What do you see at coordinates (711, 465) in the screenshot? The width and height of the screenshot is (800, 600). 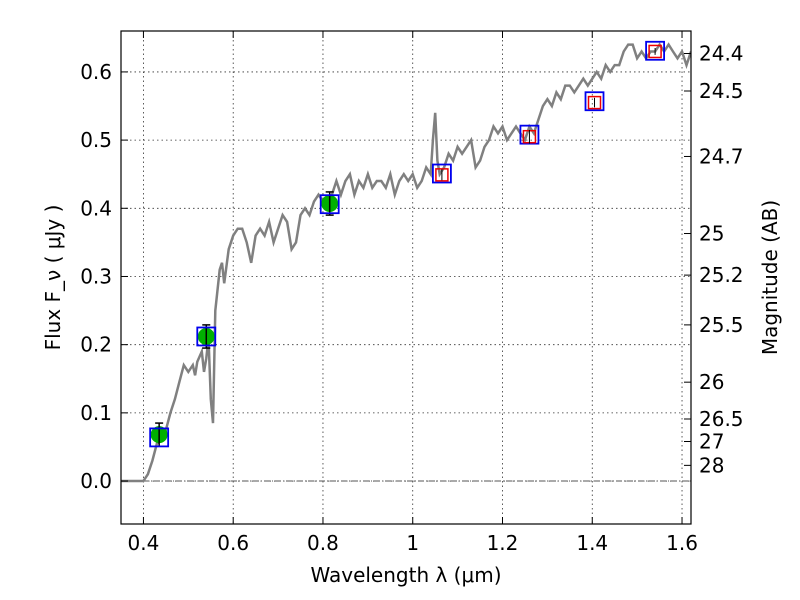 I see `mag-tick-label: 28` at bounding box center [711, 465].